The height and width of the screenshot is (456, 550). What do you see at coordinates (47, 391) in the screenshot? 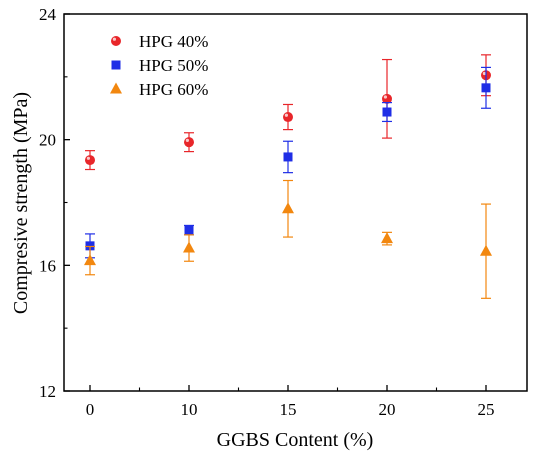
I see `y-tick-label: 12` at bounding box center [47, 391].